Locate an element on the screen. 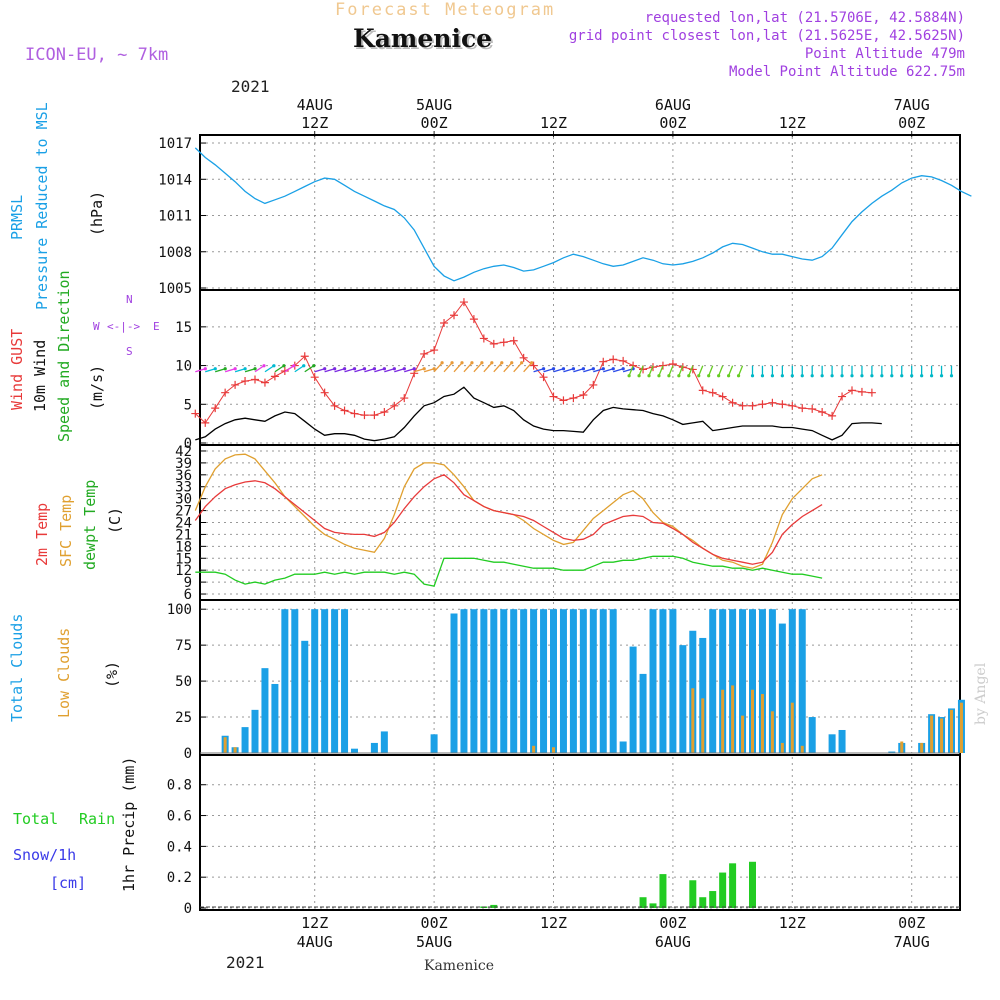  precip-ytick-label-2: 0.4 is located at coordinates (179, 847).